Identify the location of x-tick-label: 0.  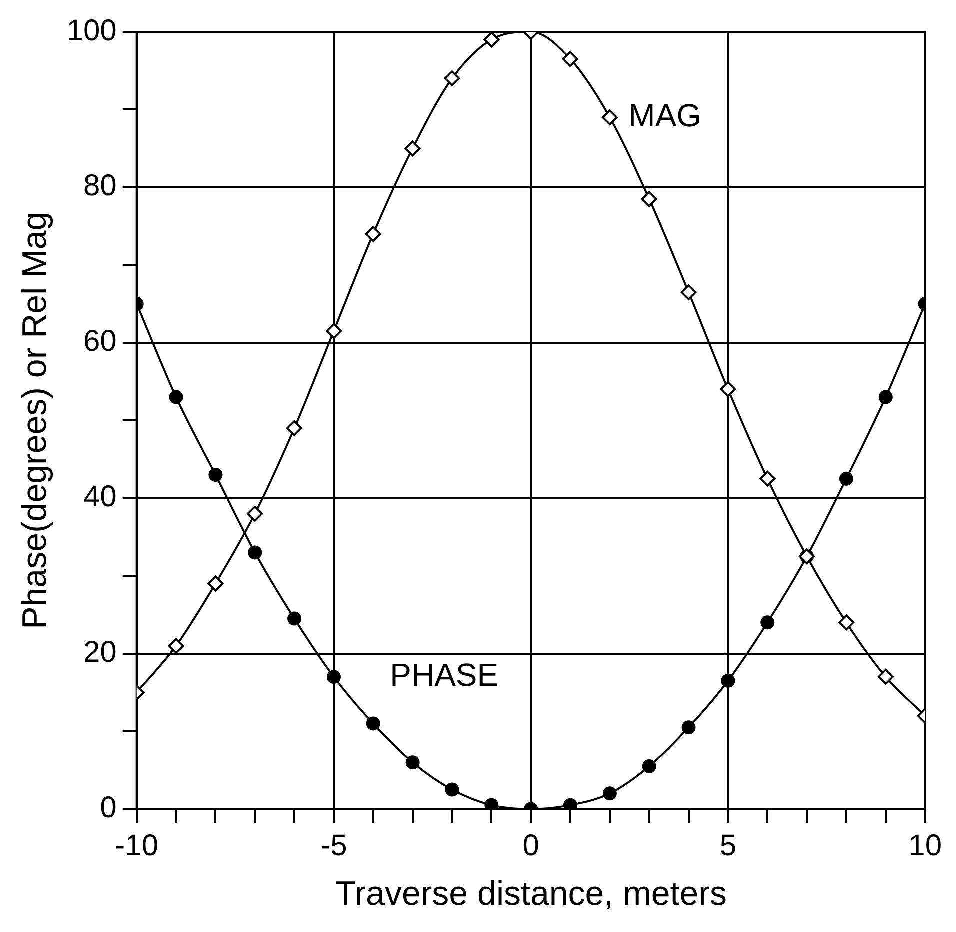
(531, 845).